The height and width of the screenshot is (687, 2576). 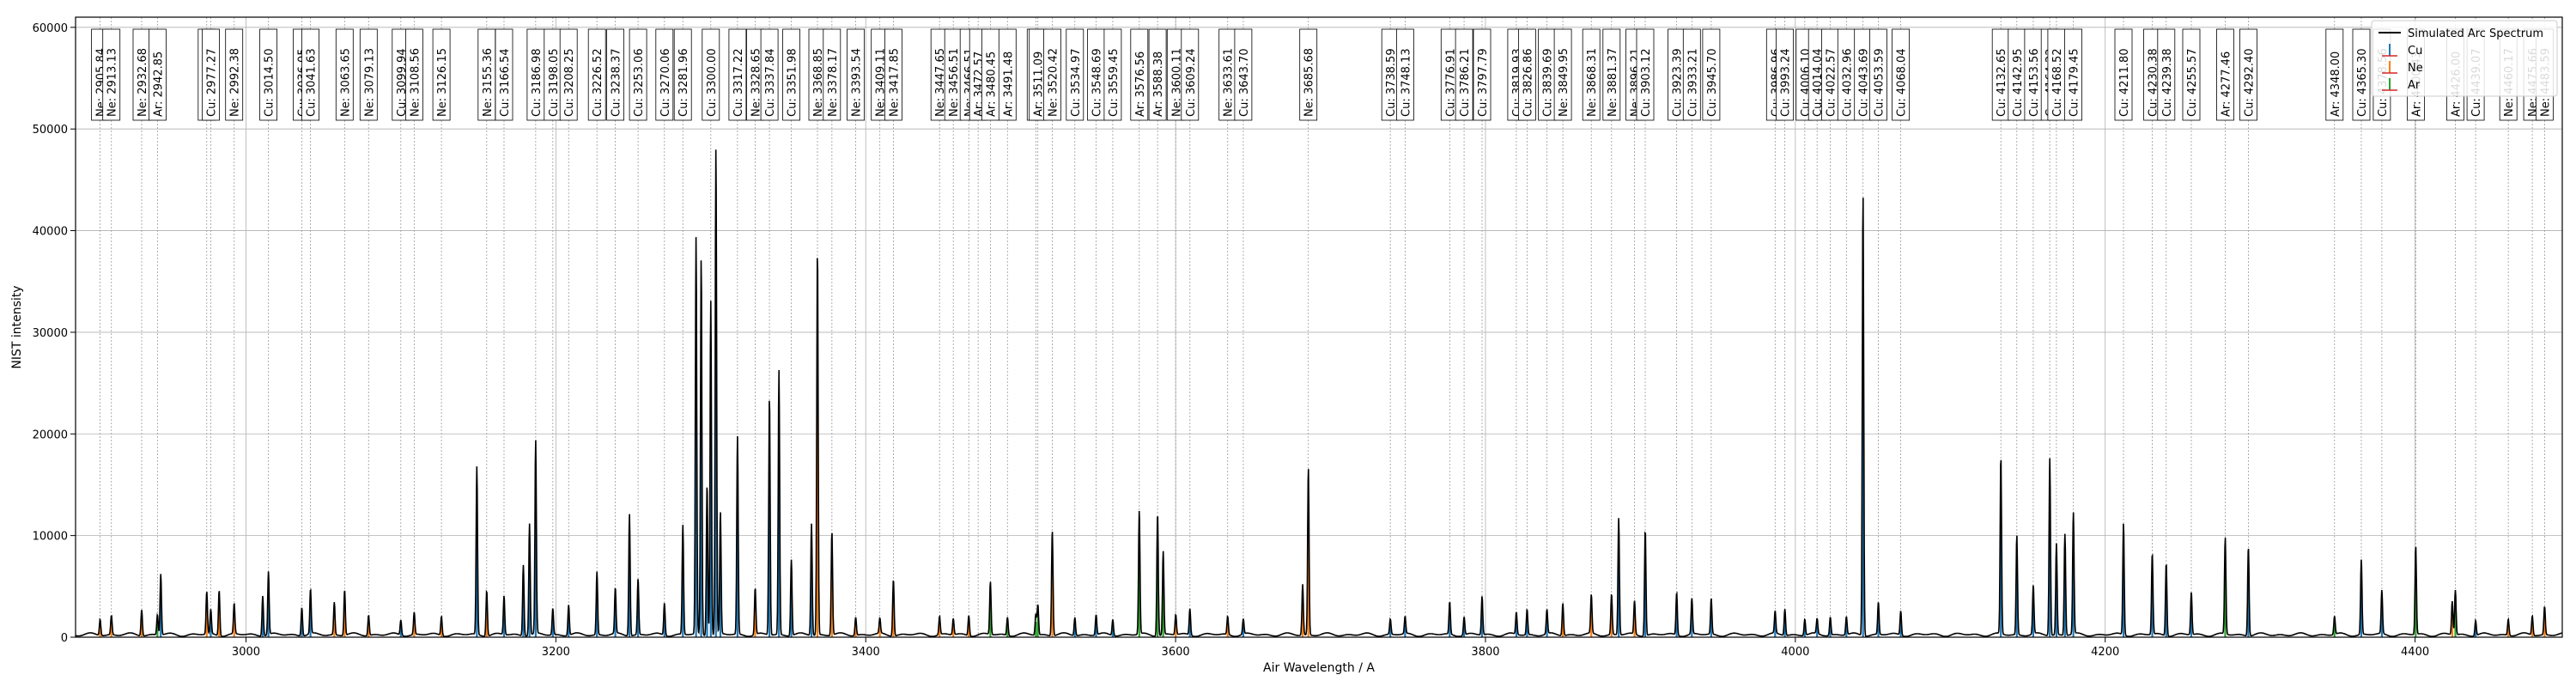 I want to click on line-label-text: Ne: 3393.54, so click(x=857, y=82).